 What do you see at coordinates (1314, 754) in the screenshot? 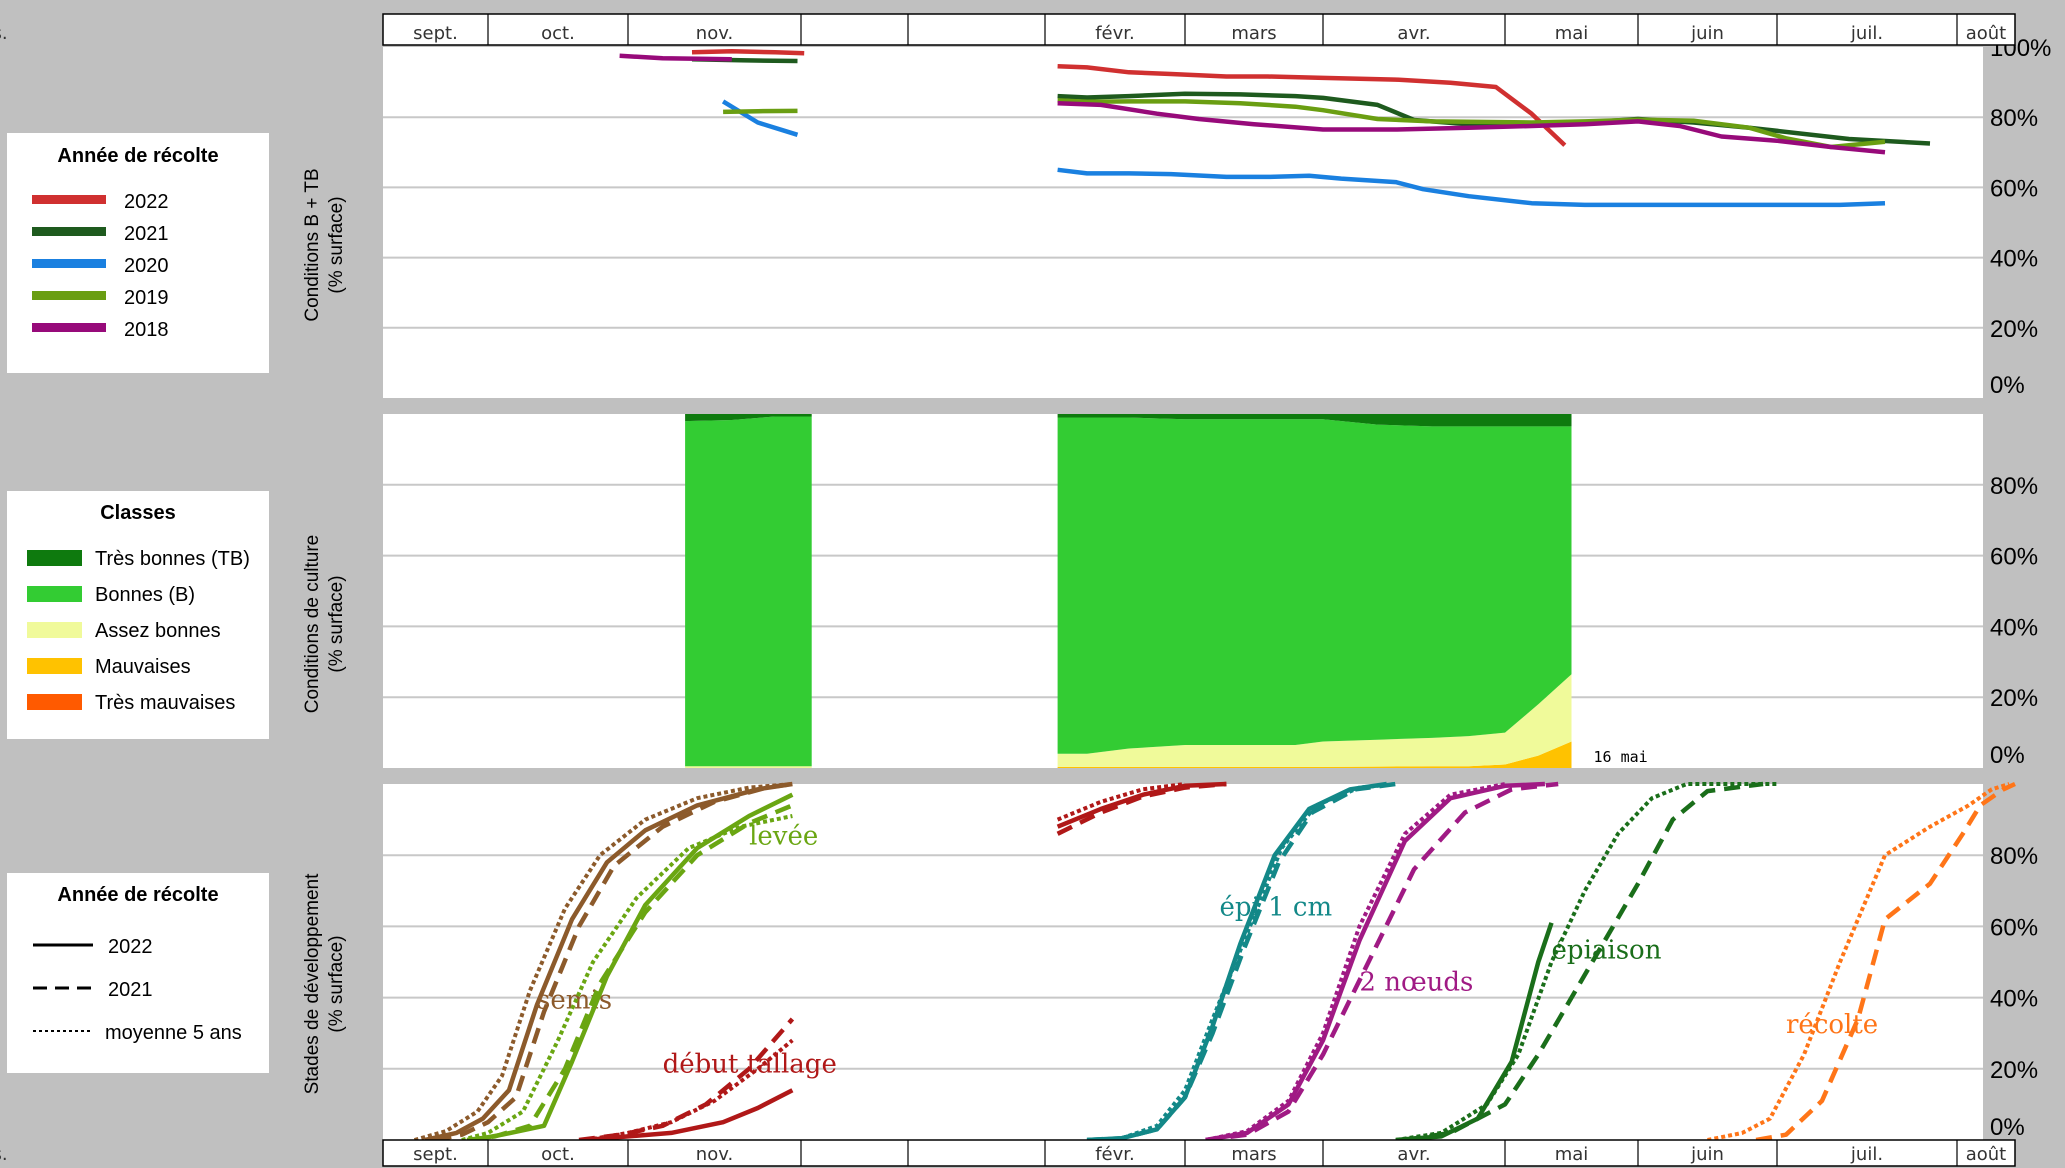
I see `area-Mauvaises` at bounding box center [1314, 754].